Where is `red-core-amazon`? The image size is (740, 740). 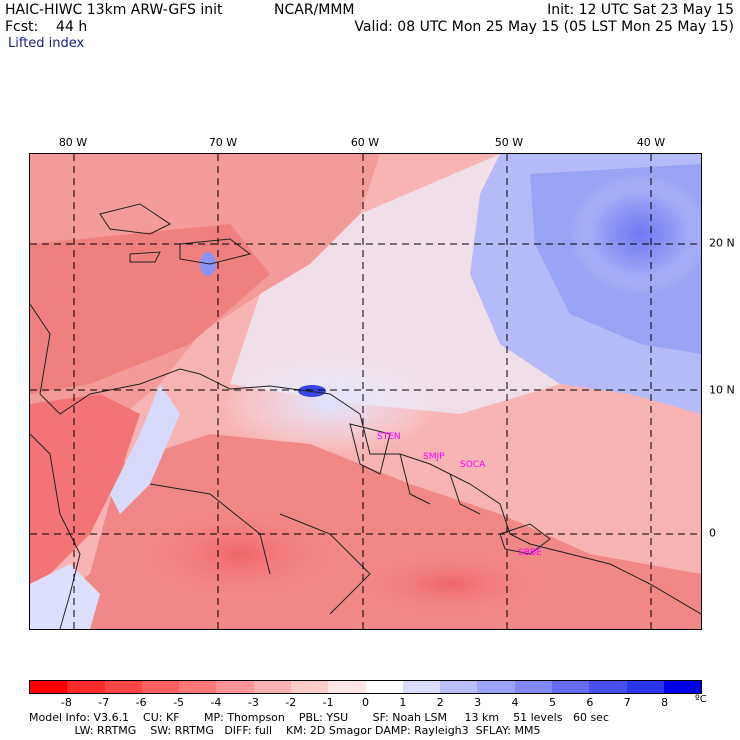 red-core-amazon is located at coordinates (240, 554).